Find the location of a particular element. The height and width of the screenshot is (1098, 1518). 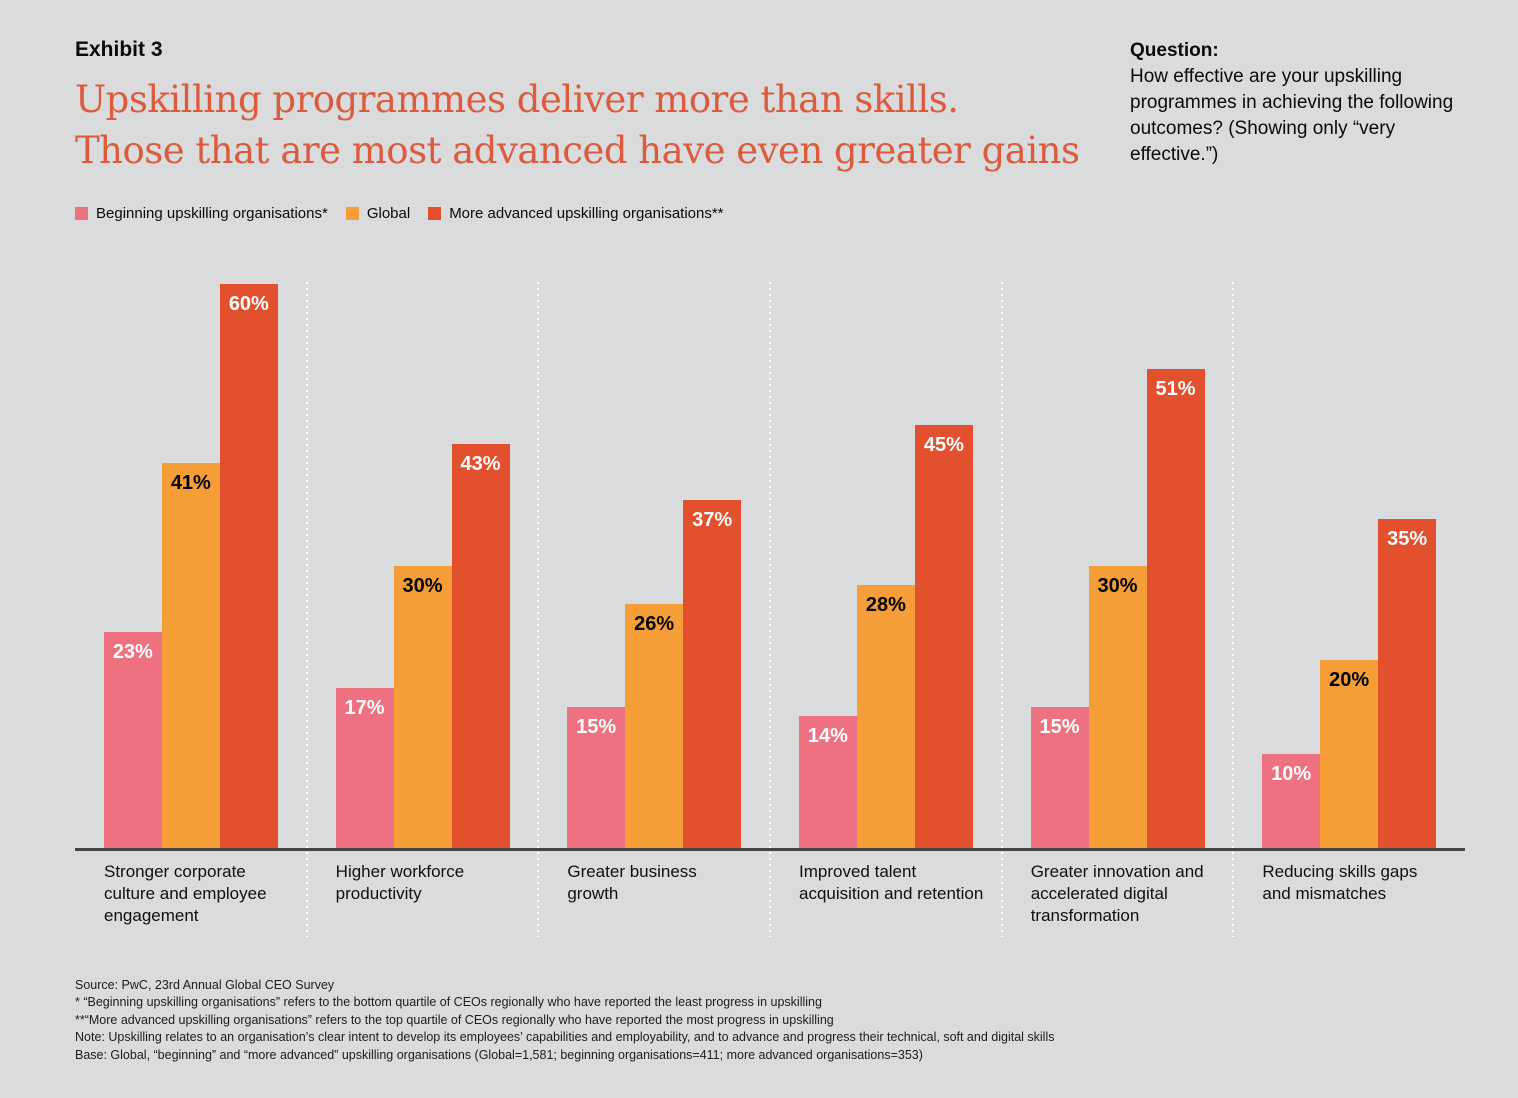

bar-value-label: 41% is located at coordinates (190, 483).